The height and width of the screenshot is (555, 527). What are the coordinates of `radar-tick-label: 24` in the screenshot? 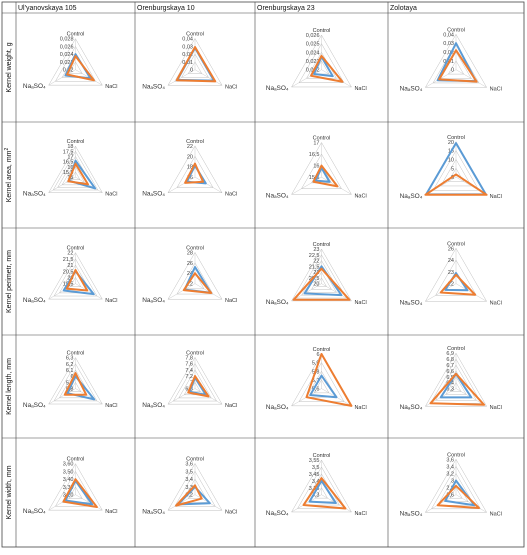 It's located at (451, 261).